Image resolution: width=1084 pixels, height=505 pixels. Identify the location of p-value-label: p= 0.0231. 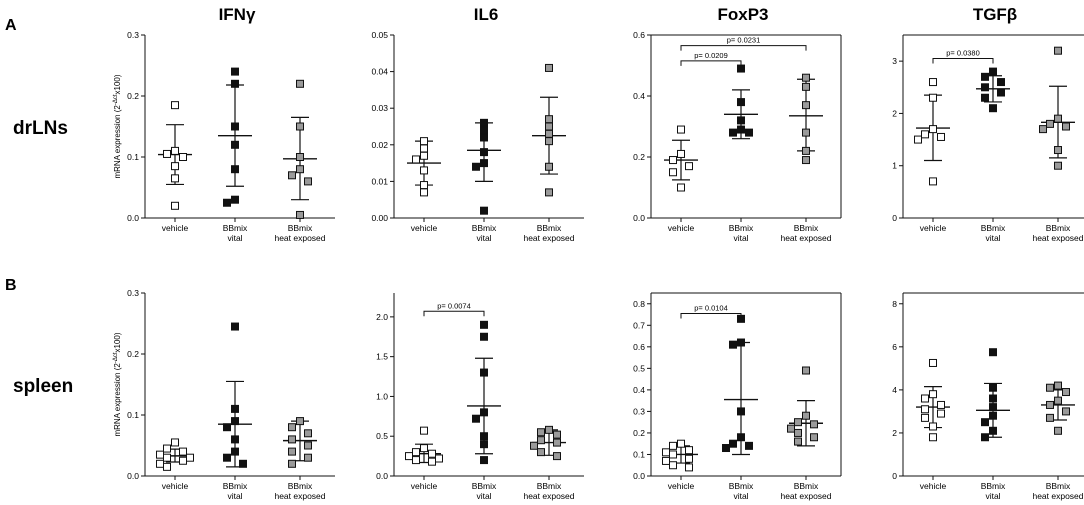
(744, 40).